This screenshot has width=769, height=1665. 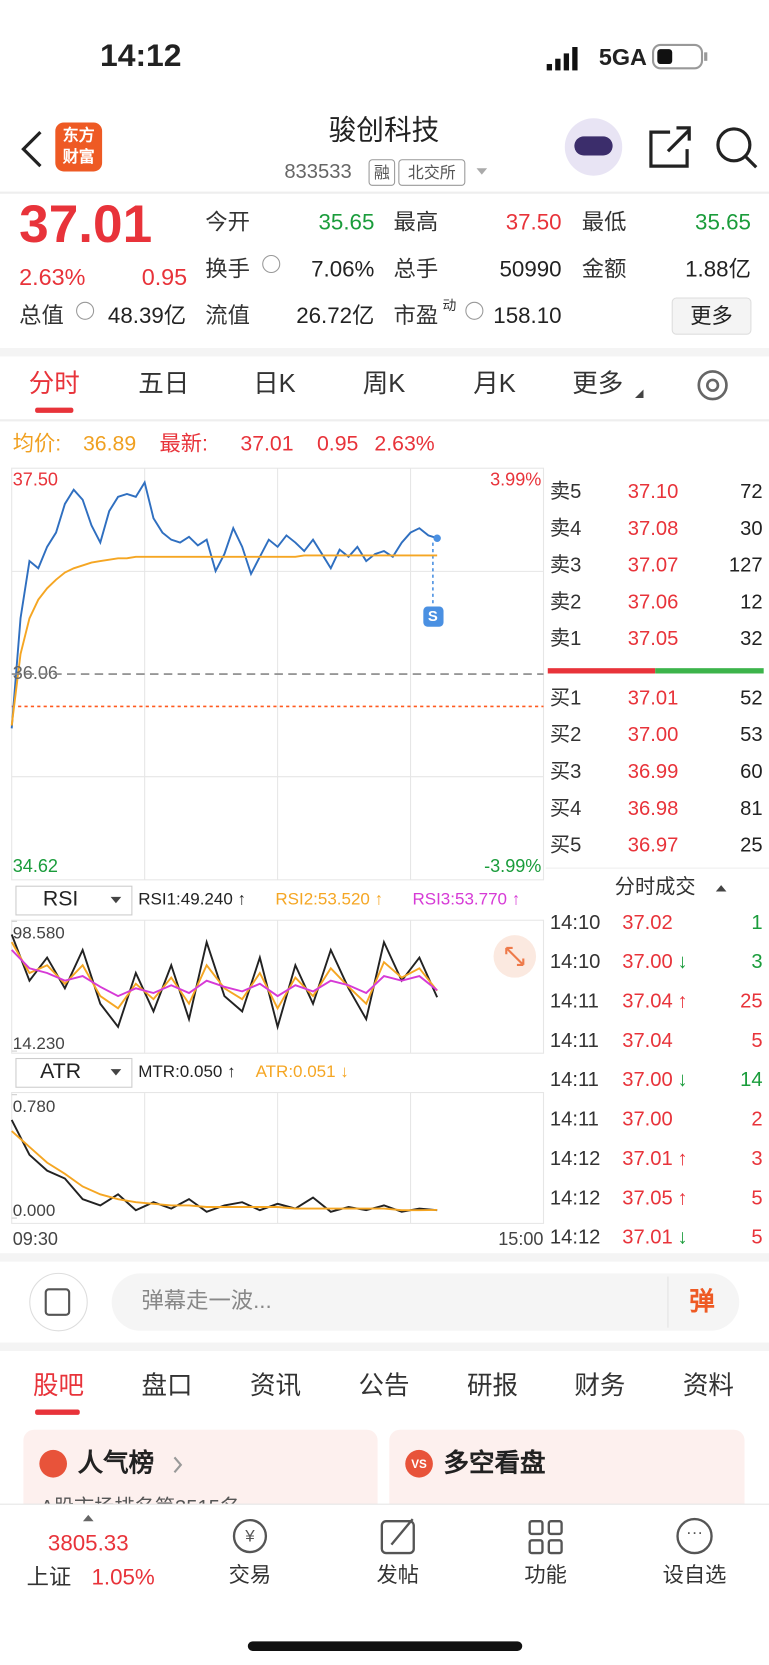 I want to click on danmaku-button: 弹, so click(x=702, y=1302).